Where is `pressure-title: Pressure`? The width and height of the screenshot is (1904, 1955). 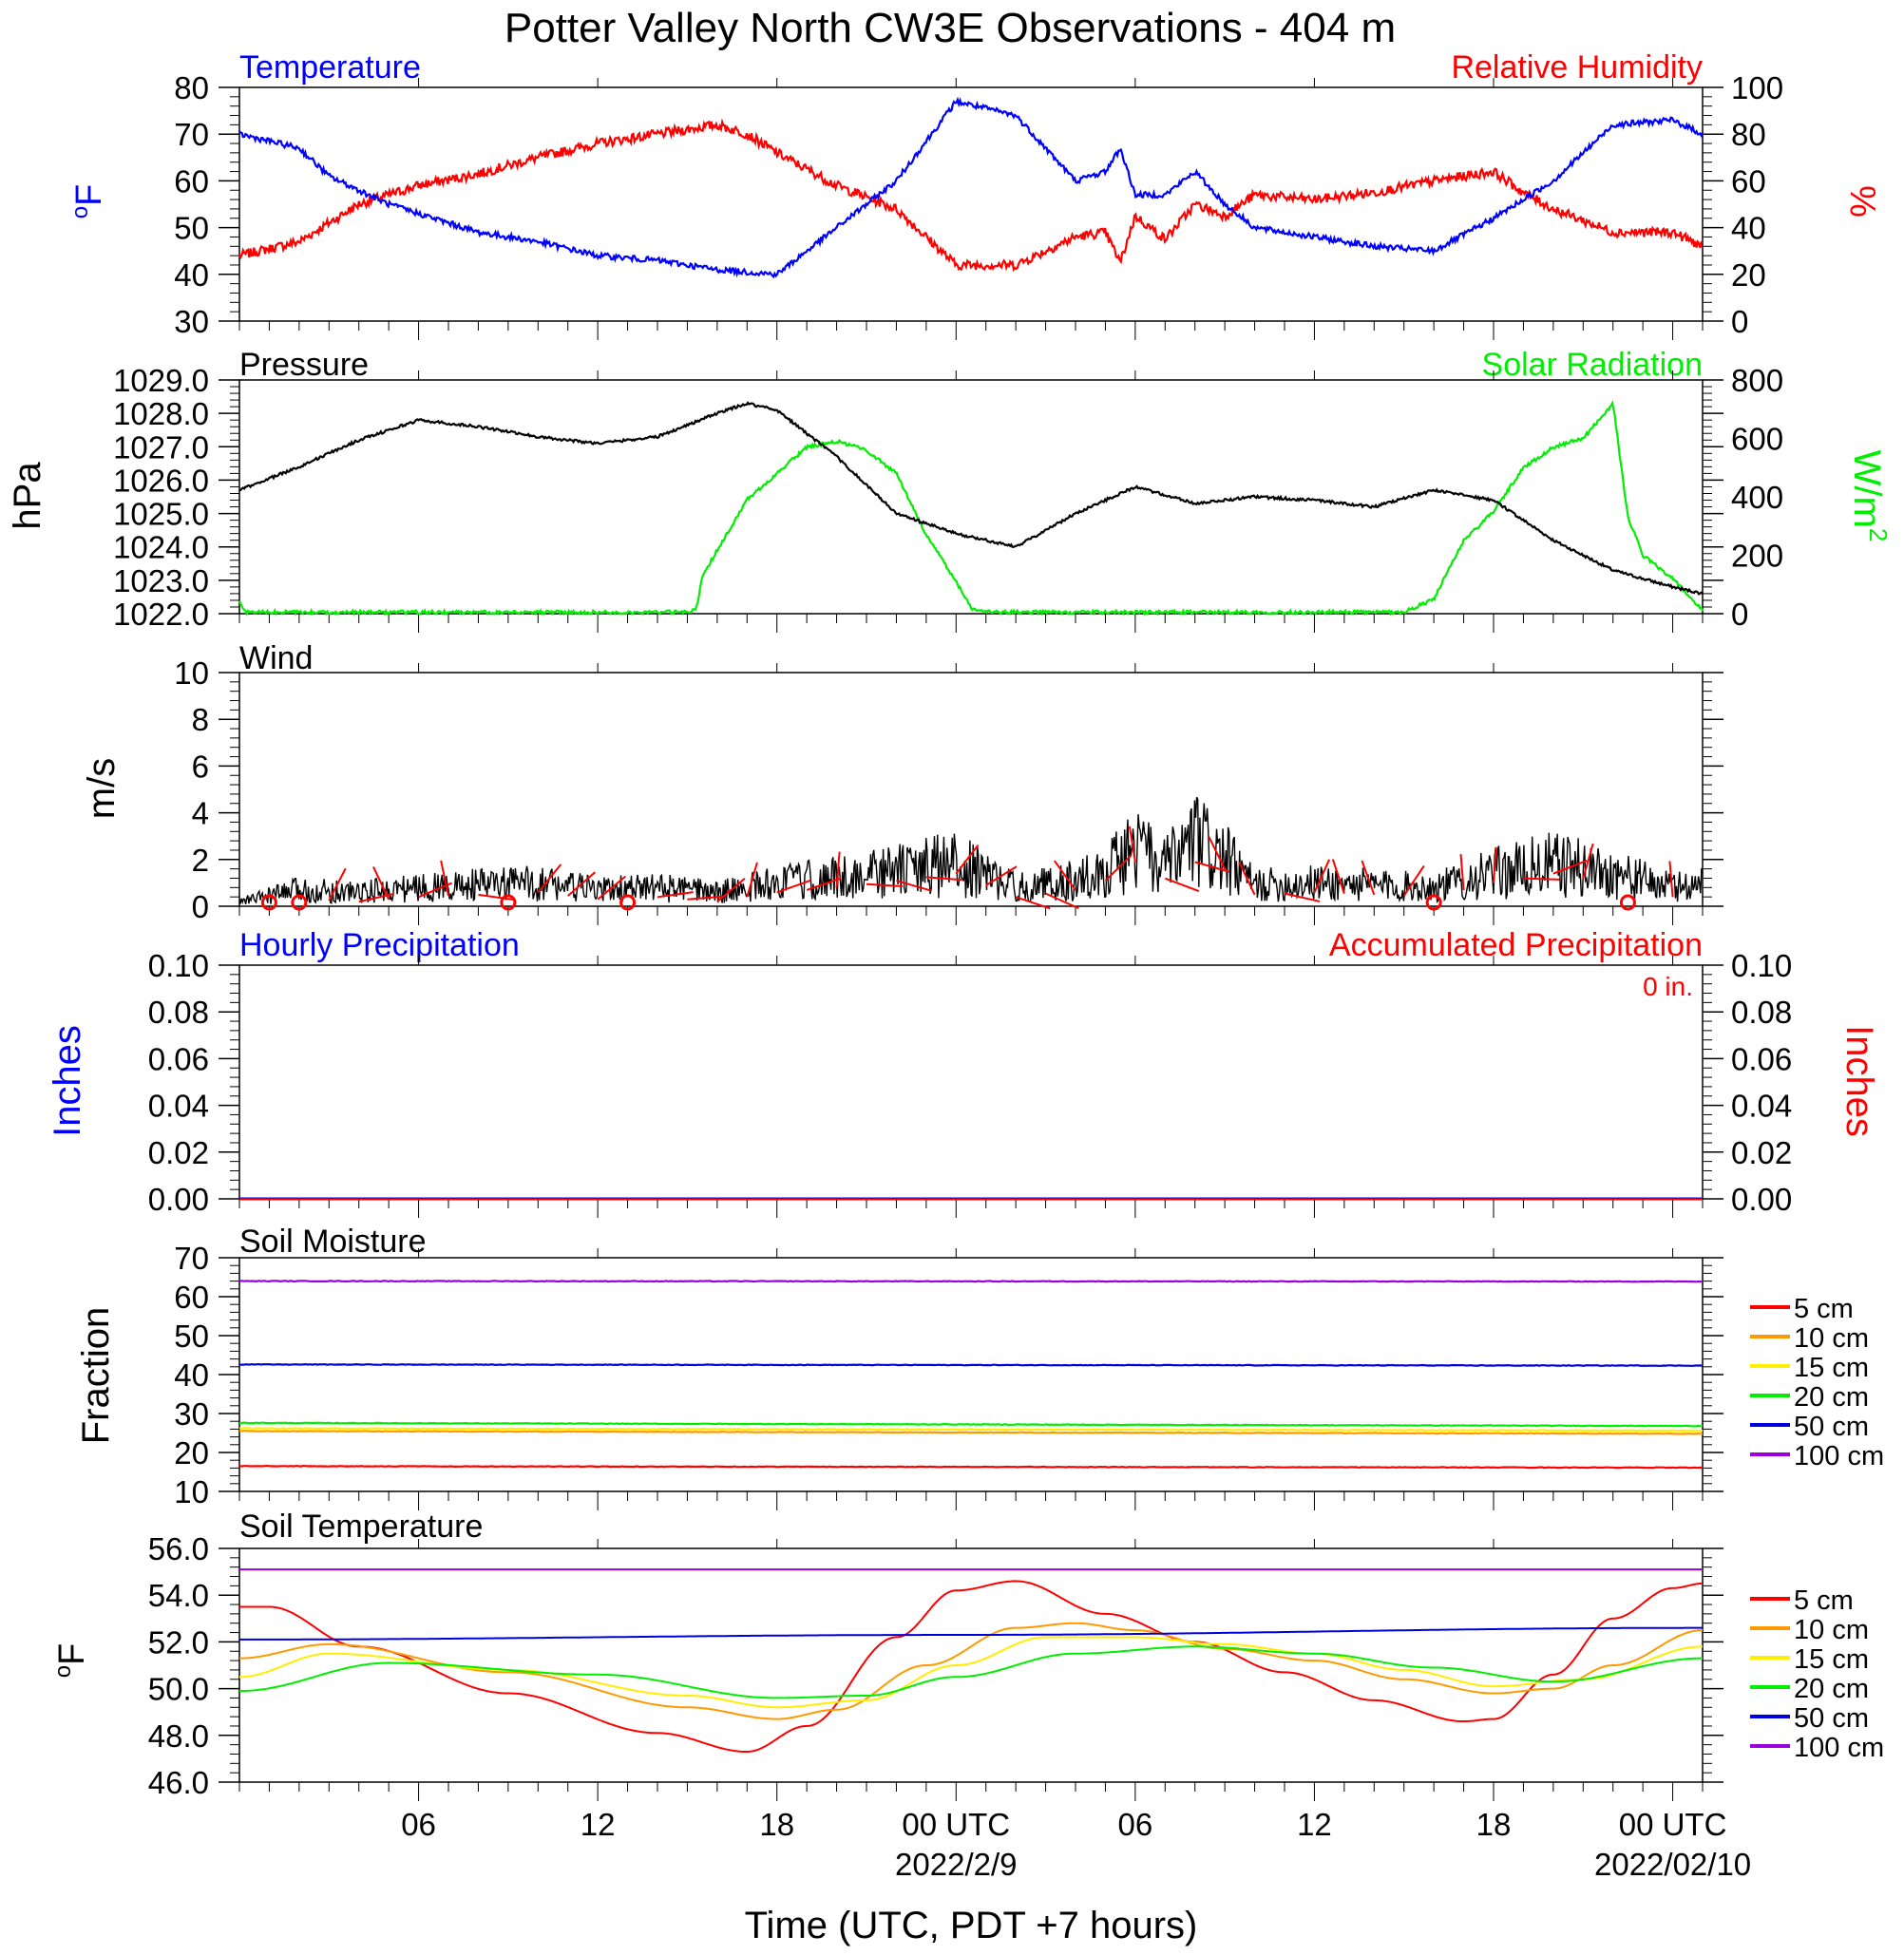
pressure-title: Pressure is located at coordinates (304, 365).